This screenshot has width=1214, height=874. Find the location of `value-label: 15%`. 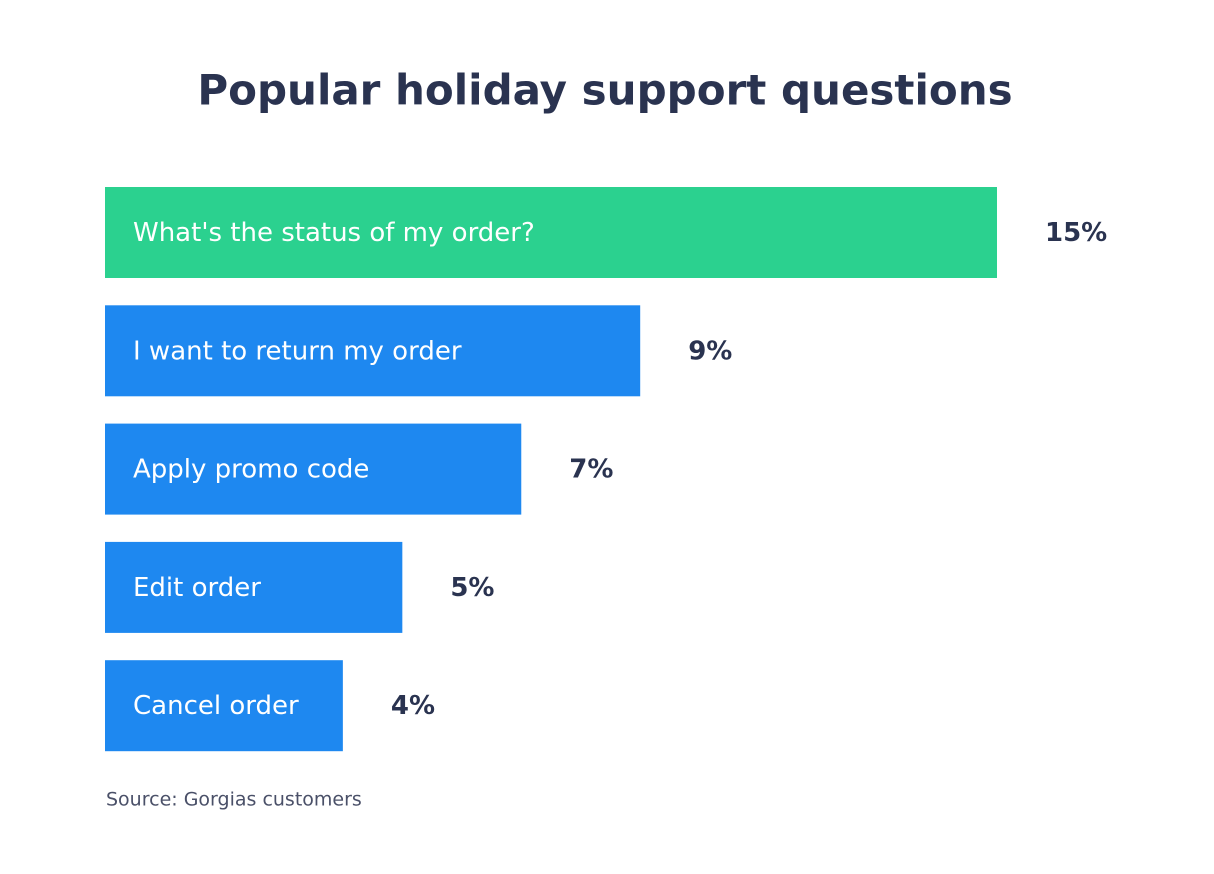

value-label: 15% is located at coordinates (1076, 233).